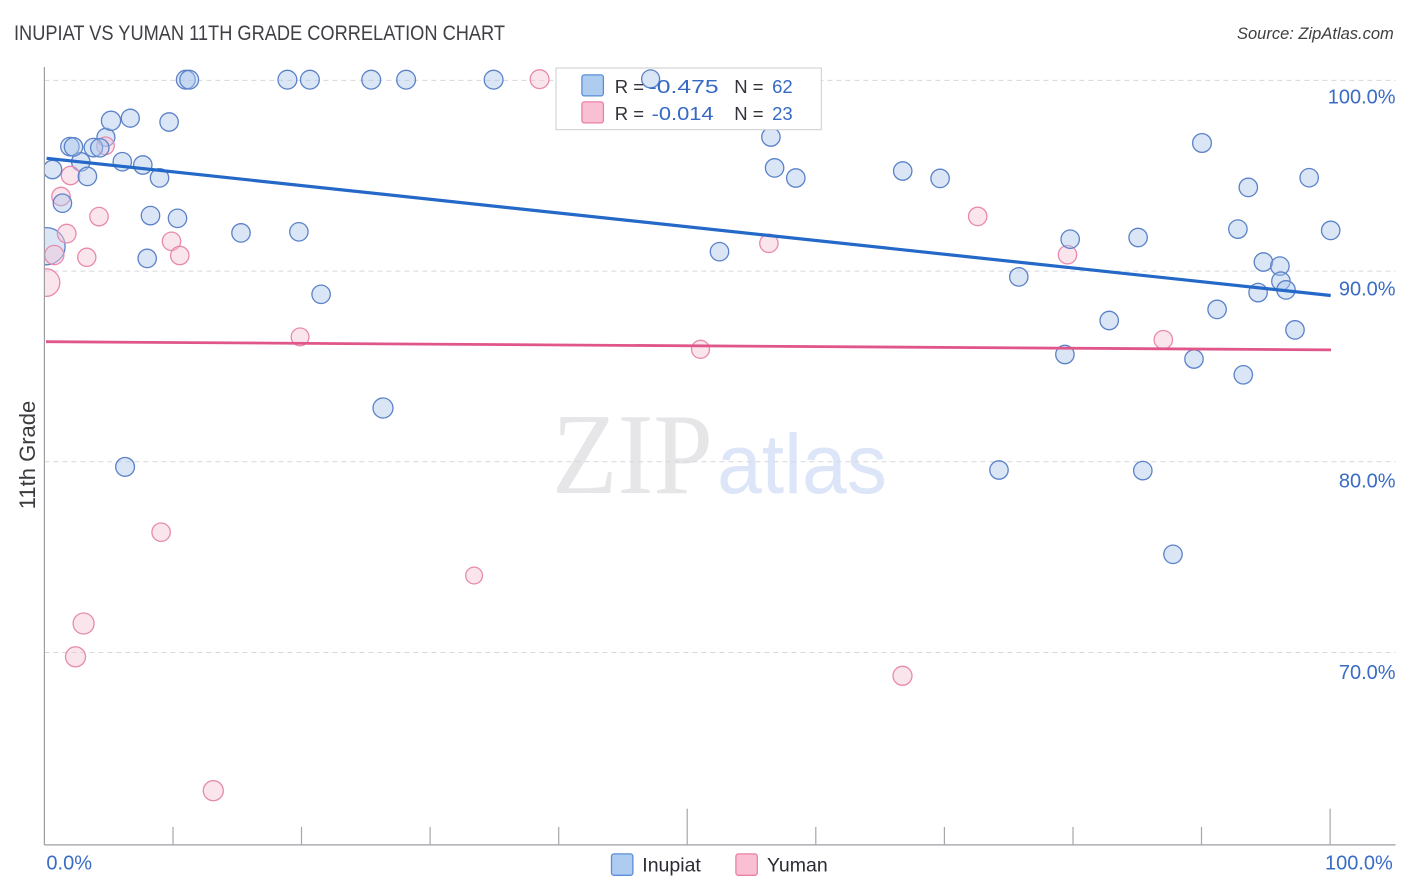 Image resolution: width=1406 pixels, height=892 pixels. I want to click on svg-text: 70.0%, so click(1367, 673).